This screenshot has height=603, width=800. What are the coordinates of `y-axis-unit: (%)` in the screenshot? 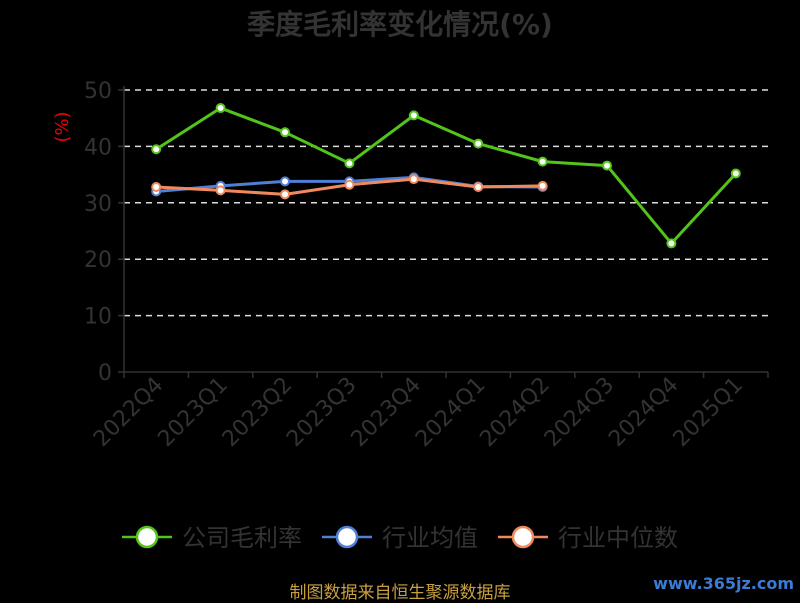 It's located at (62, 126).